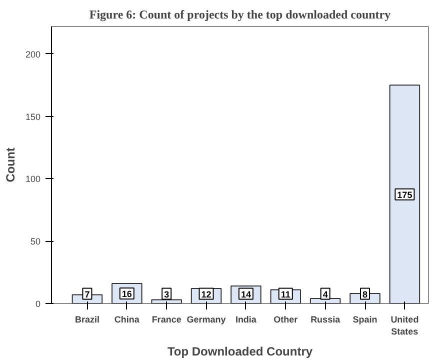 Image resolution: width=438 pixels, height=363 pixels. What do you see at coordinates (245, 294) in the screenshot?
I see `data-label: 14` at bounding box center [245, 294].